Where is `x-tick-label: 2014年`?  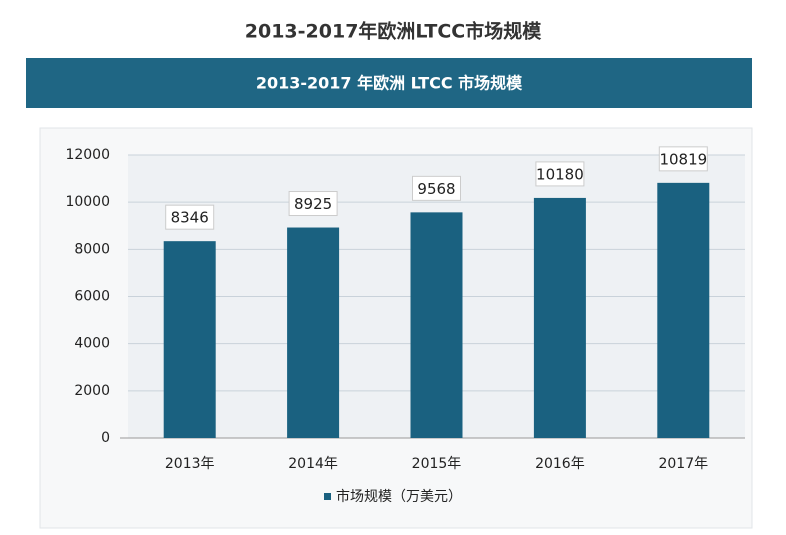 x-tick-label: 2014年 is located at coordinates (313, 464).